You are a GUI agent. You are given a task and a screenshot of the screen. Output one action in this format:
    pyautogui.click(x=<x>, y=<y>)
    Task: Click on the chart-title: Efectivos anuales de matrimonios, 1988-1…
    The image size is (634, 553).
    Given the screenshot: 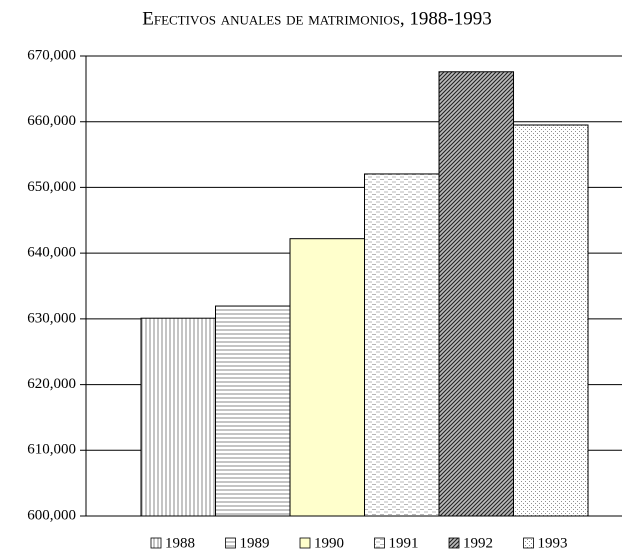 What is the action you would take?
    pyautogui.click(x=317, y=18)
    